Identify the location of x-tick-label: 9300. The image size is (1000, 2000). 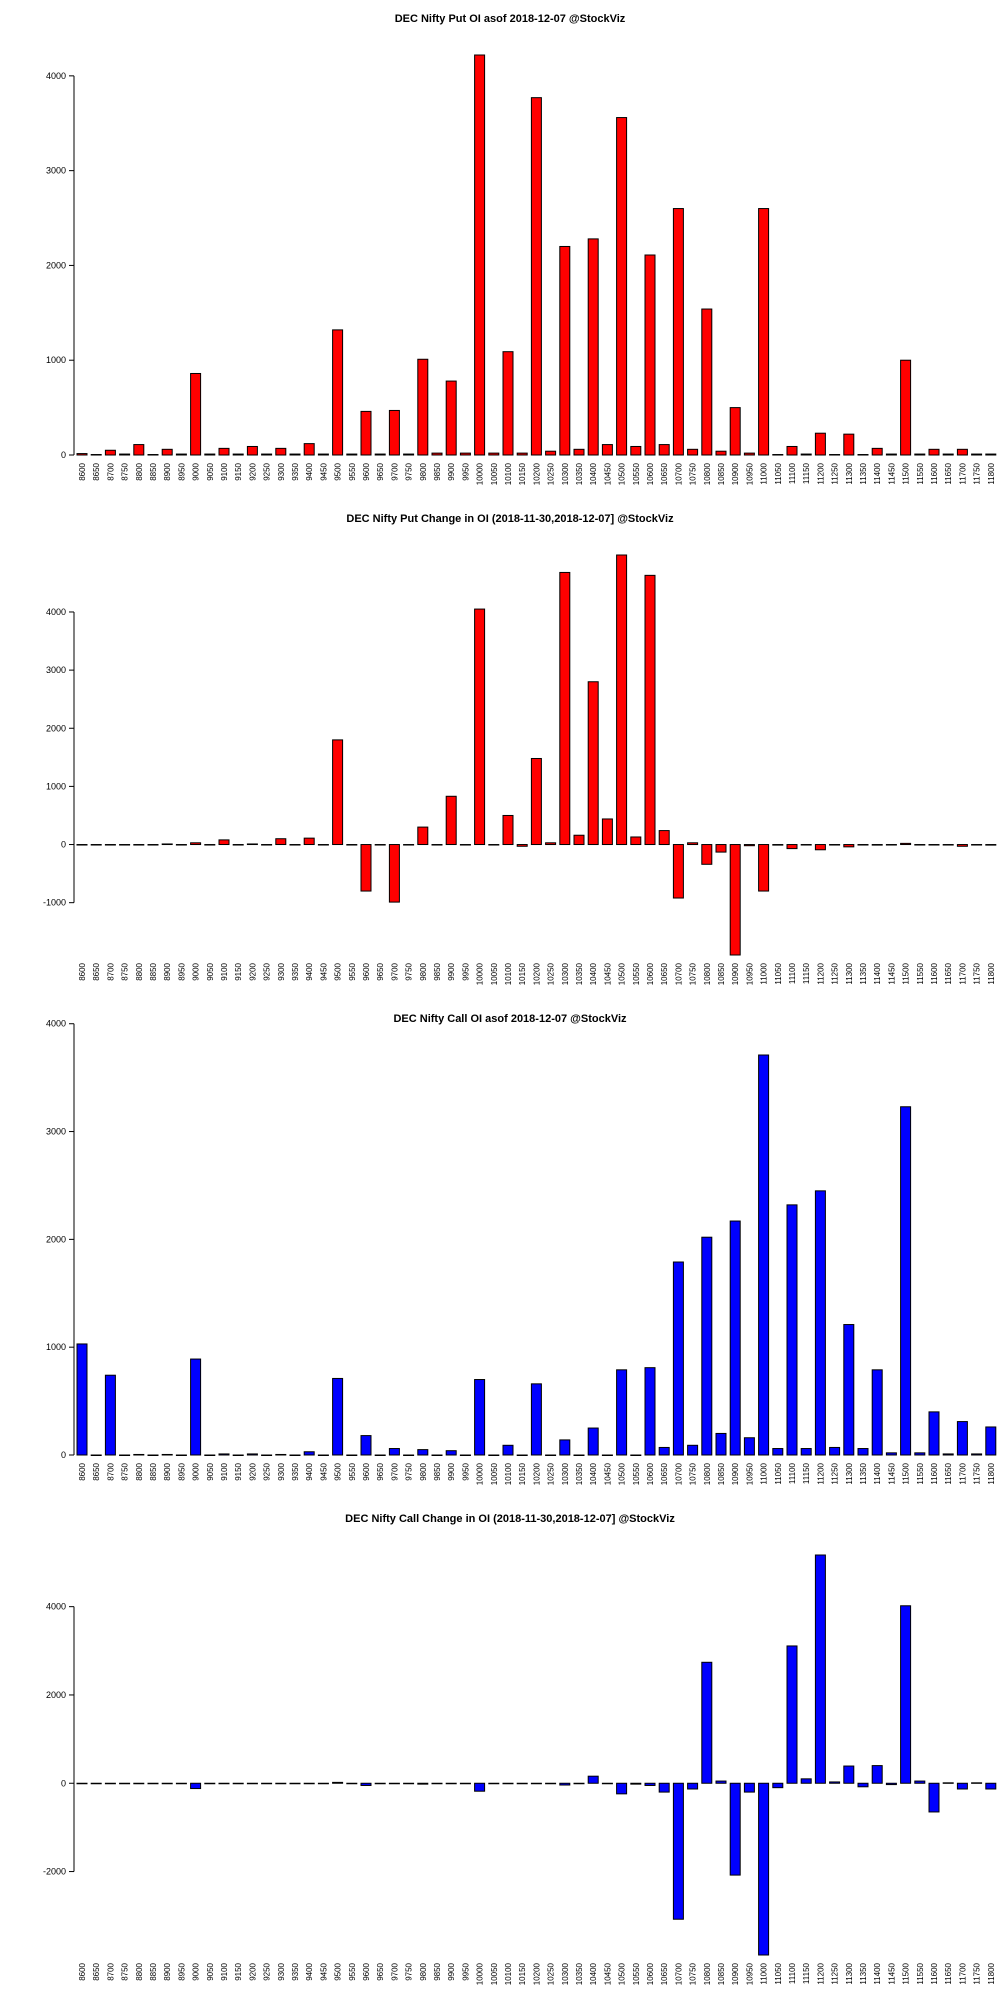
(281, 1471).